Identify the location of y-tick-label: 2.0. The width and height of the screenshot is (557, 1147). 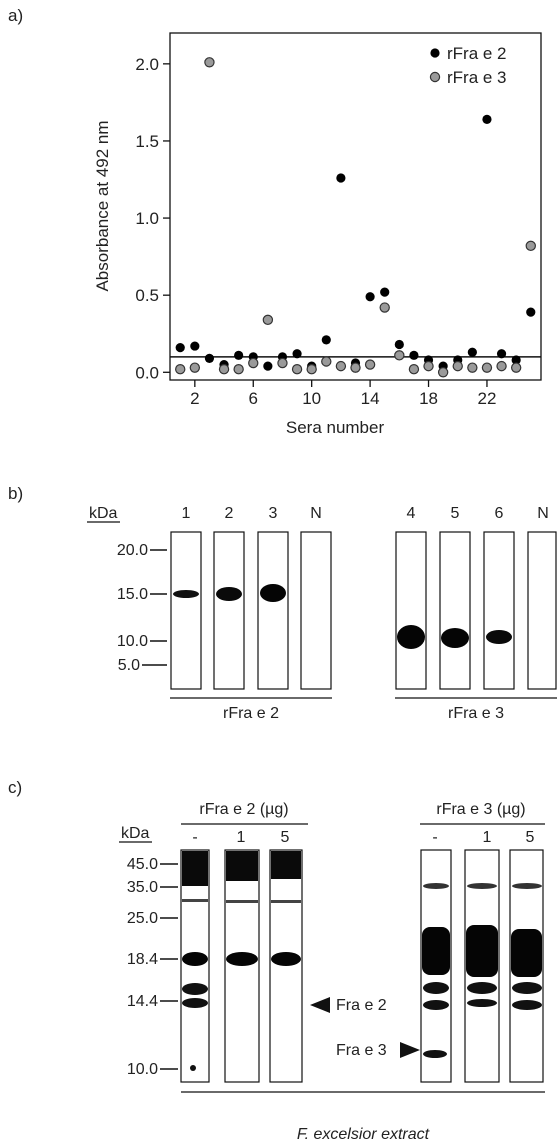
(147, 64).